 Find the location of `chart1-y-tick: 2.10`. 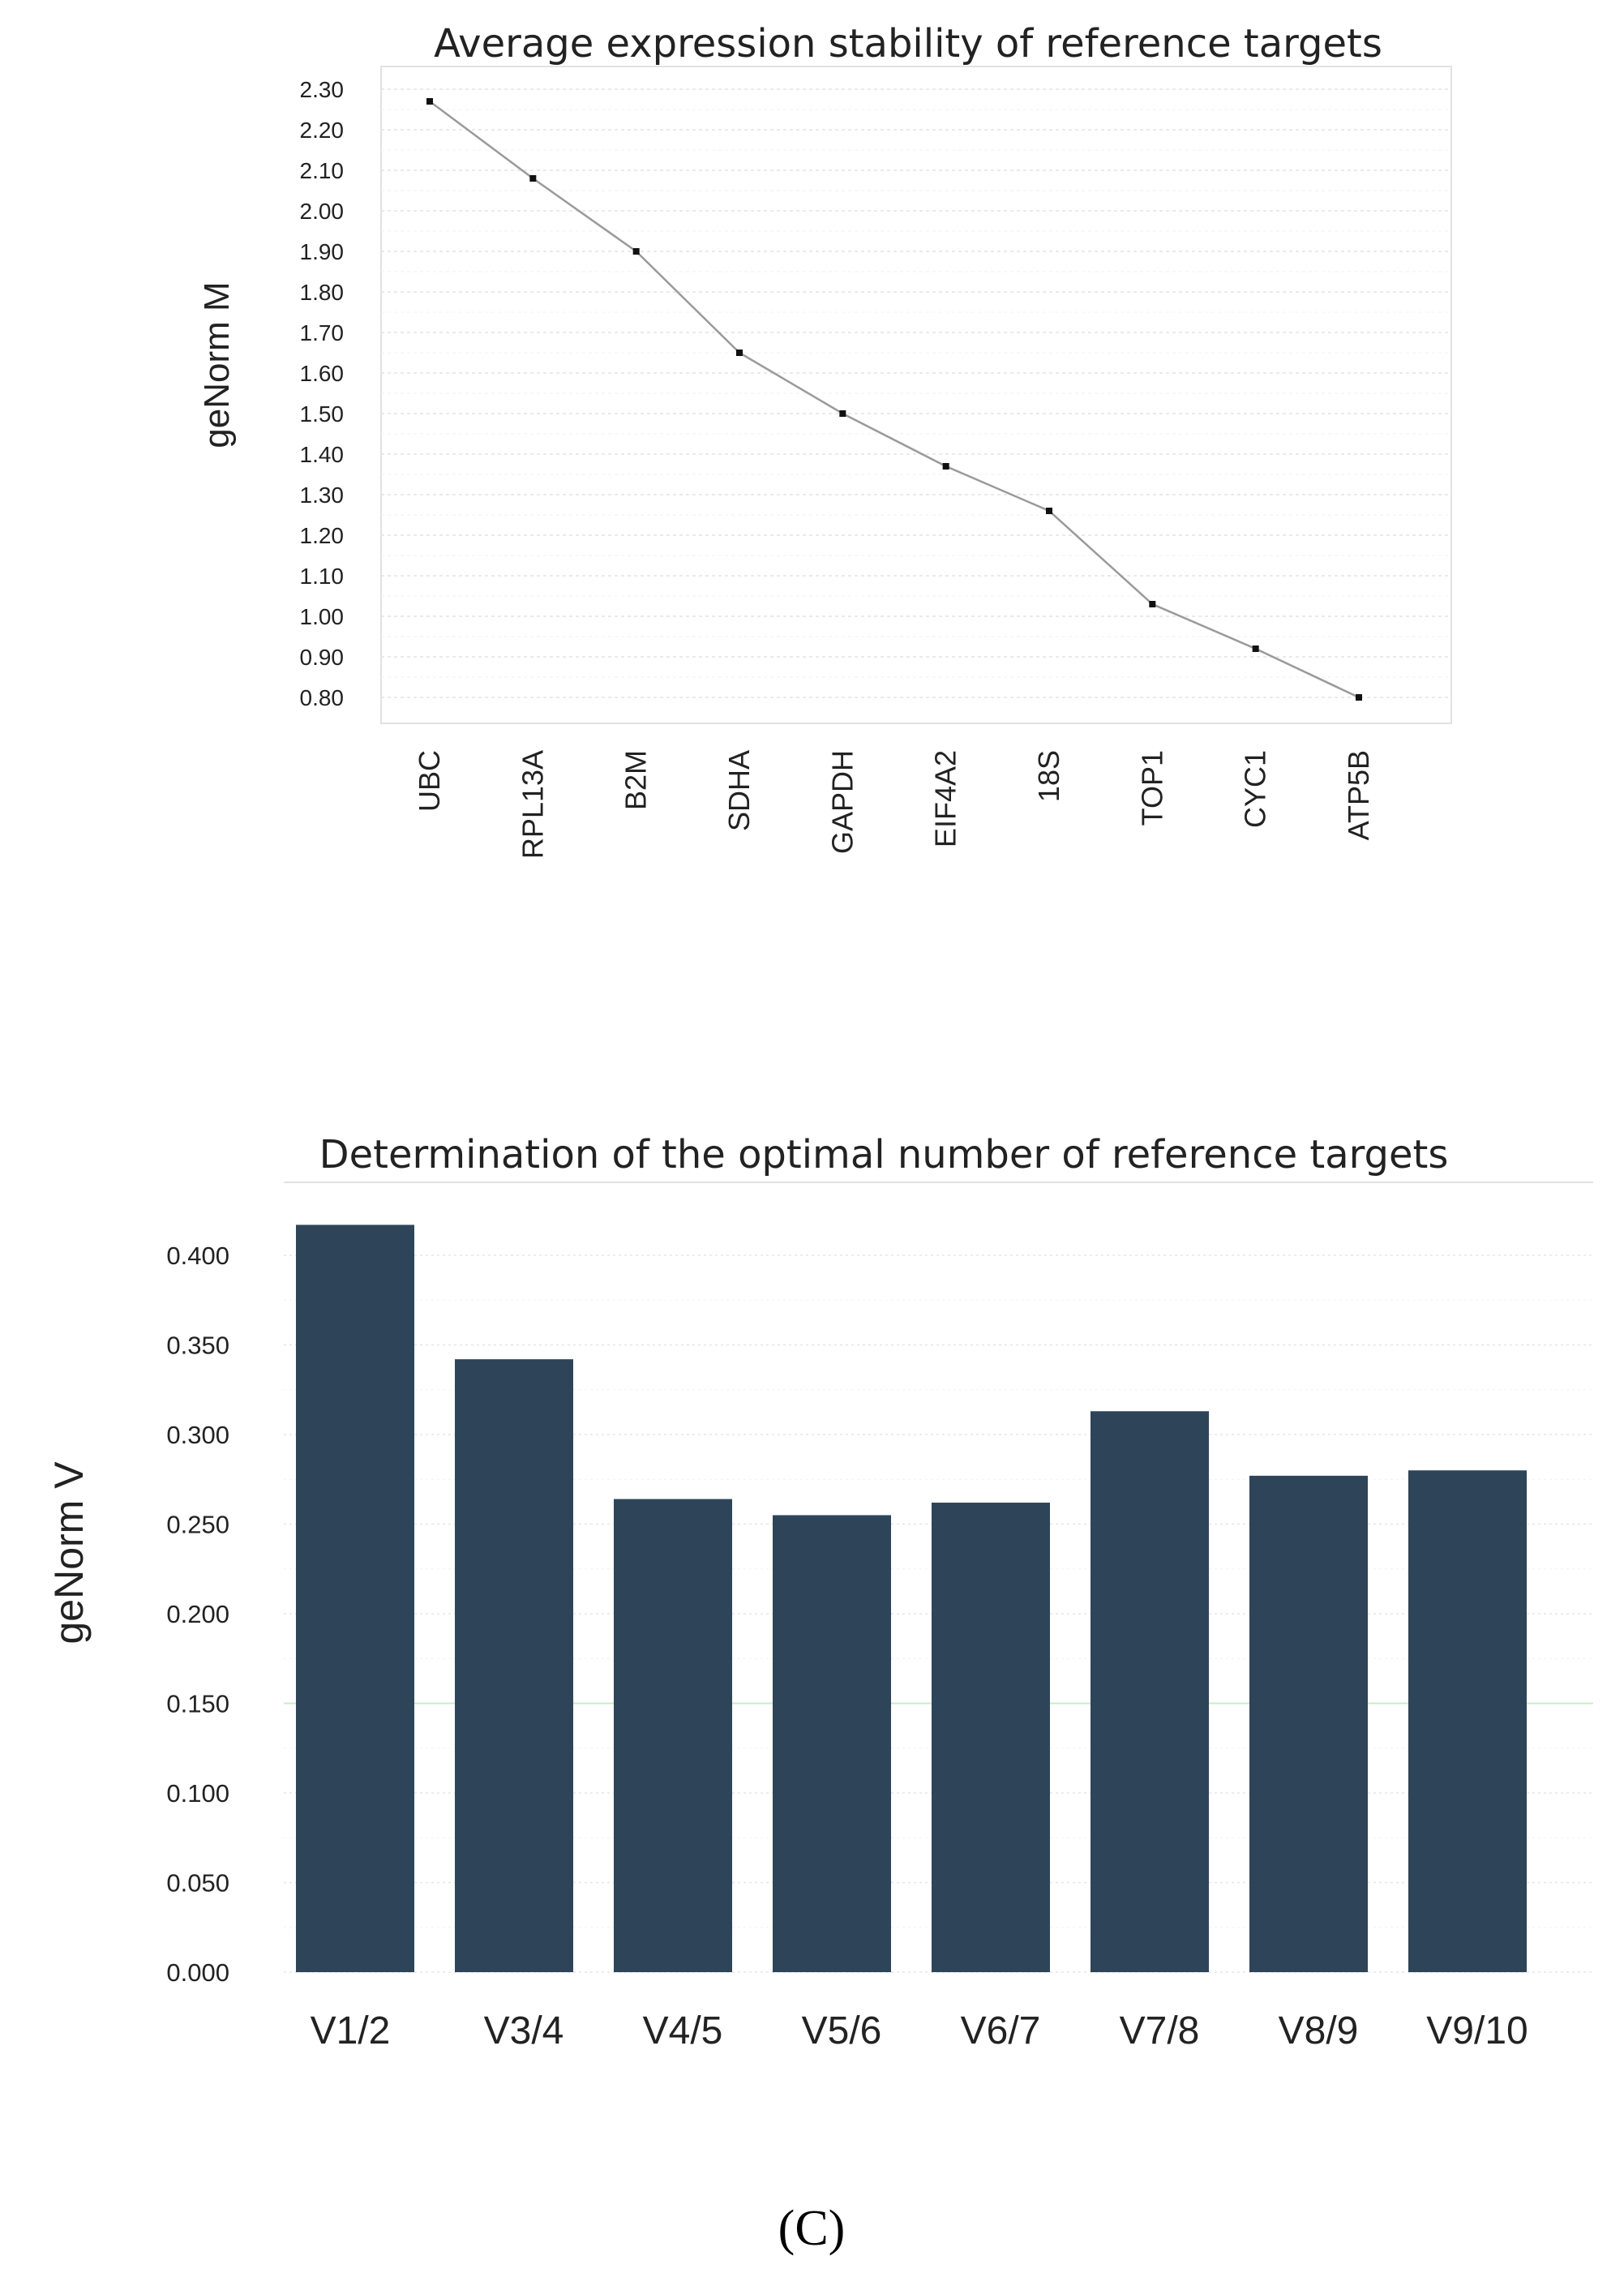

chart1-y-tick: 2.10 is located at coordinates (322, 170).